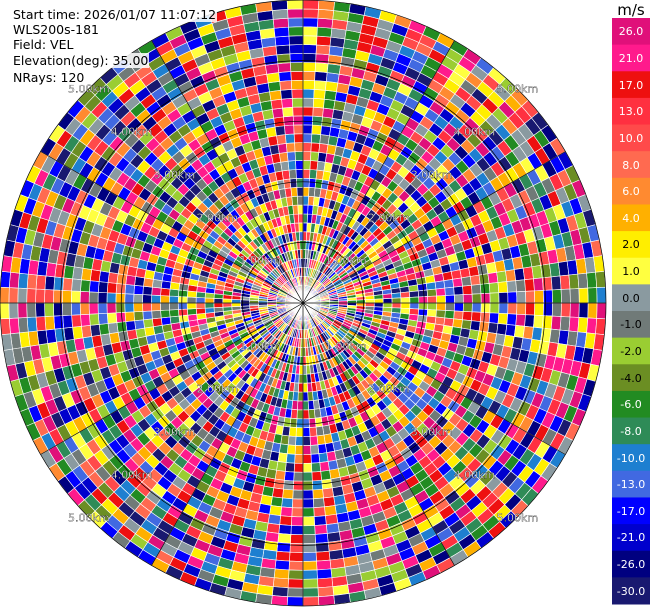 This screenshot has width=650, height=610. Describe the element at coordinates (260, 260) in the screenshot. I see `range-ring-label: 1.00km` at that location.